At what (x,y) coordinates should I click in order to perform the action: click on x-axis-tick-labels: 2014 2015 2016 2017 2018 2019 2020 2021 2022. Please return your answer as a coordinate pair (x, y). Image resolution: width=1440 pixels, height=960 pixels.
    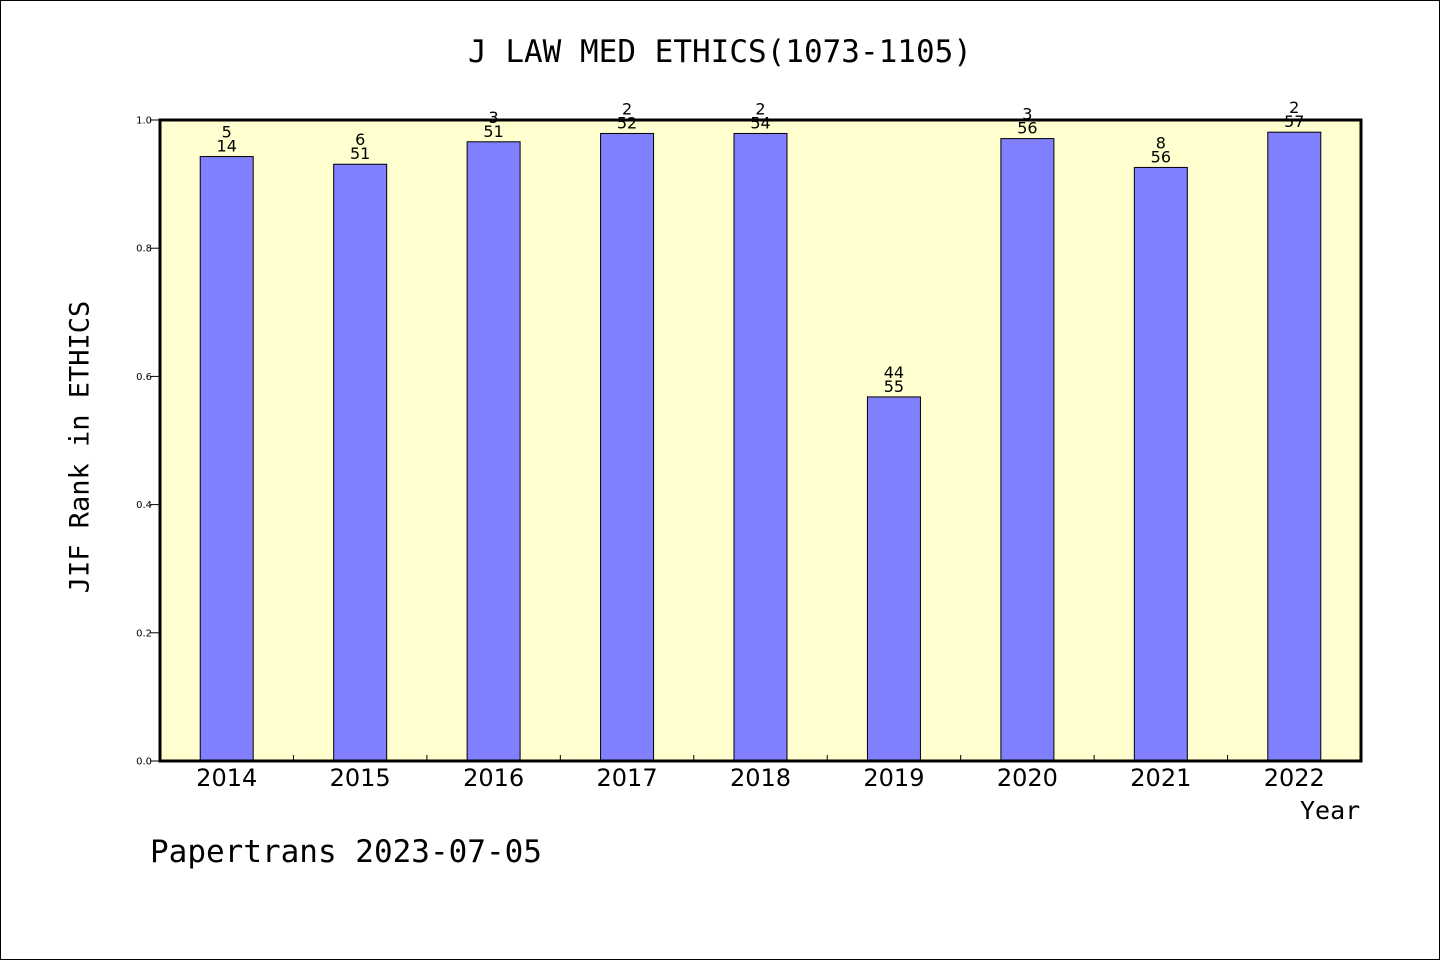
    Looking at the image, I should click on (760, 778).